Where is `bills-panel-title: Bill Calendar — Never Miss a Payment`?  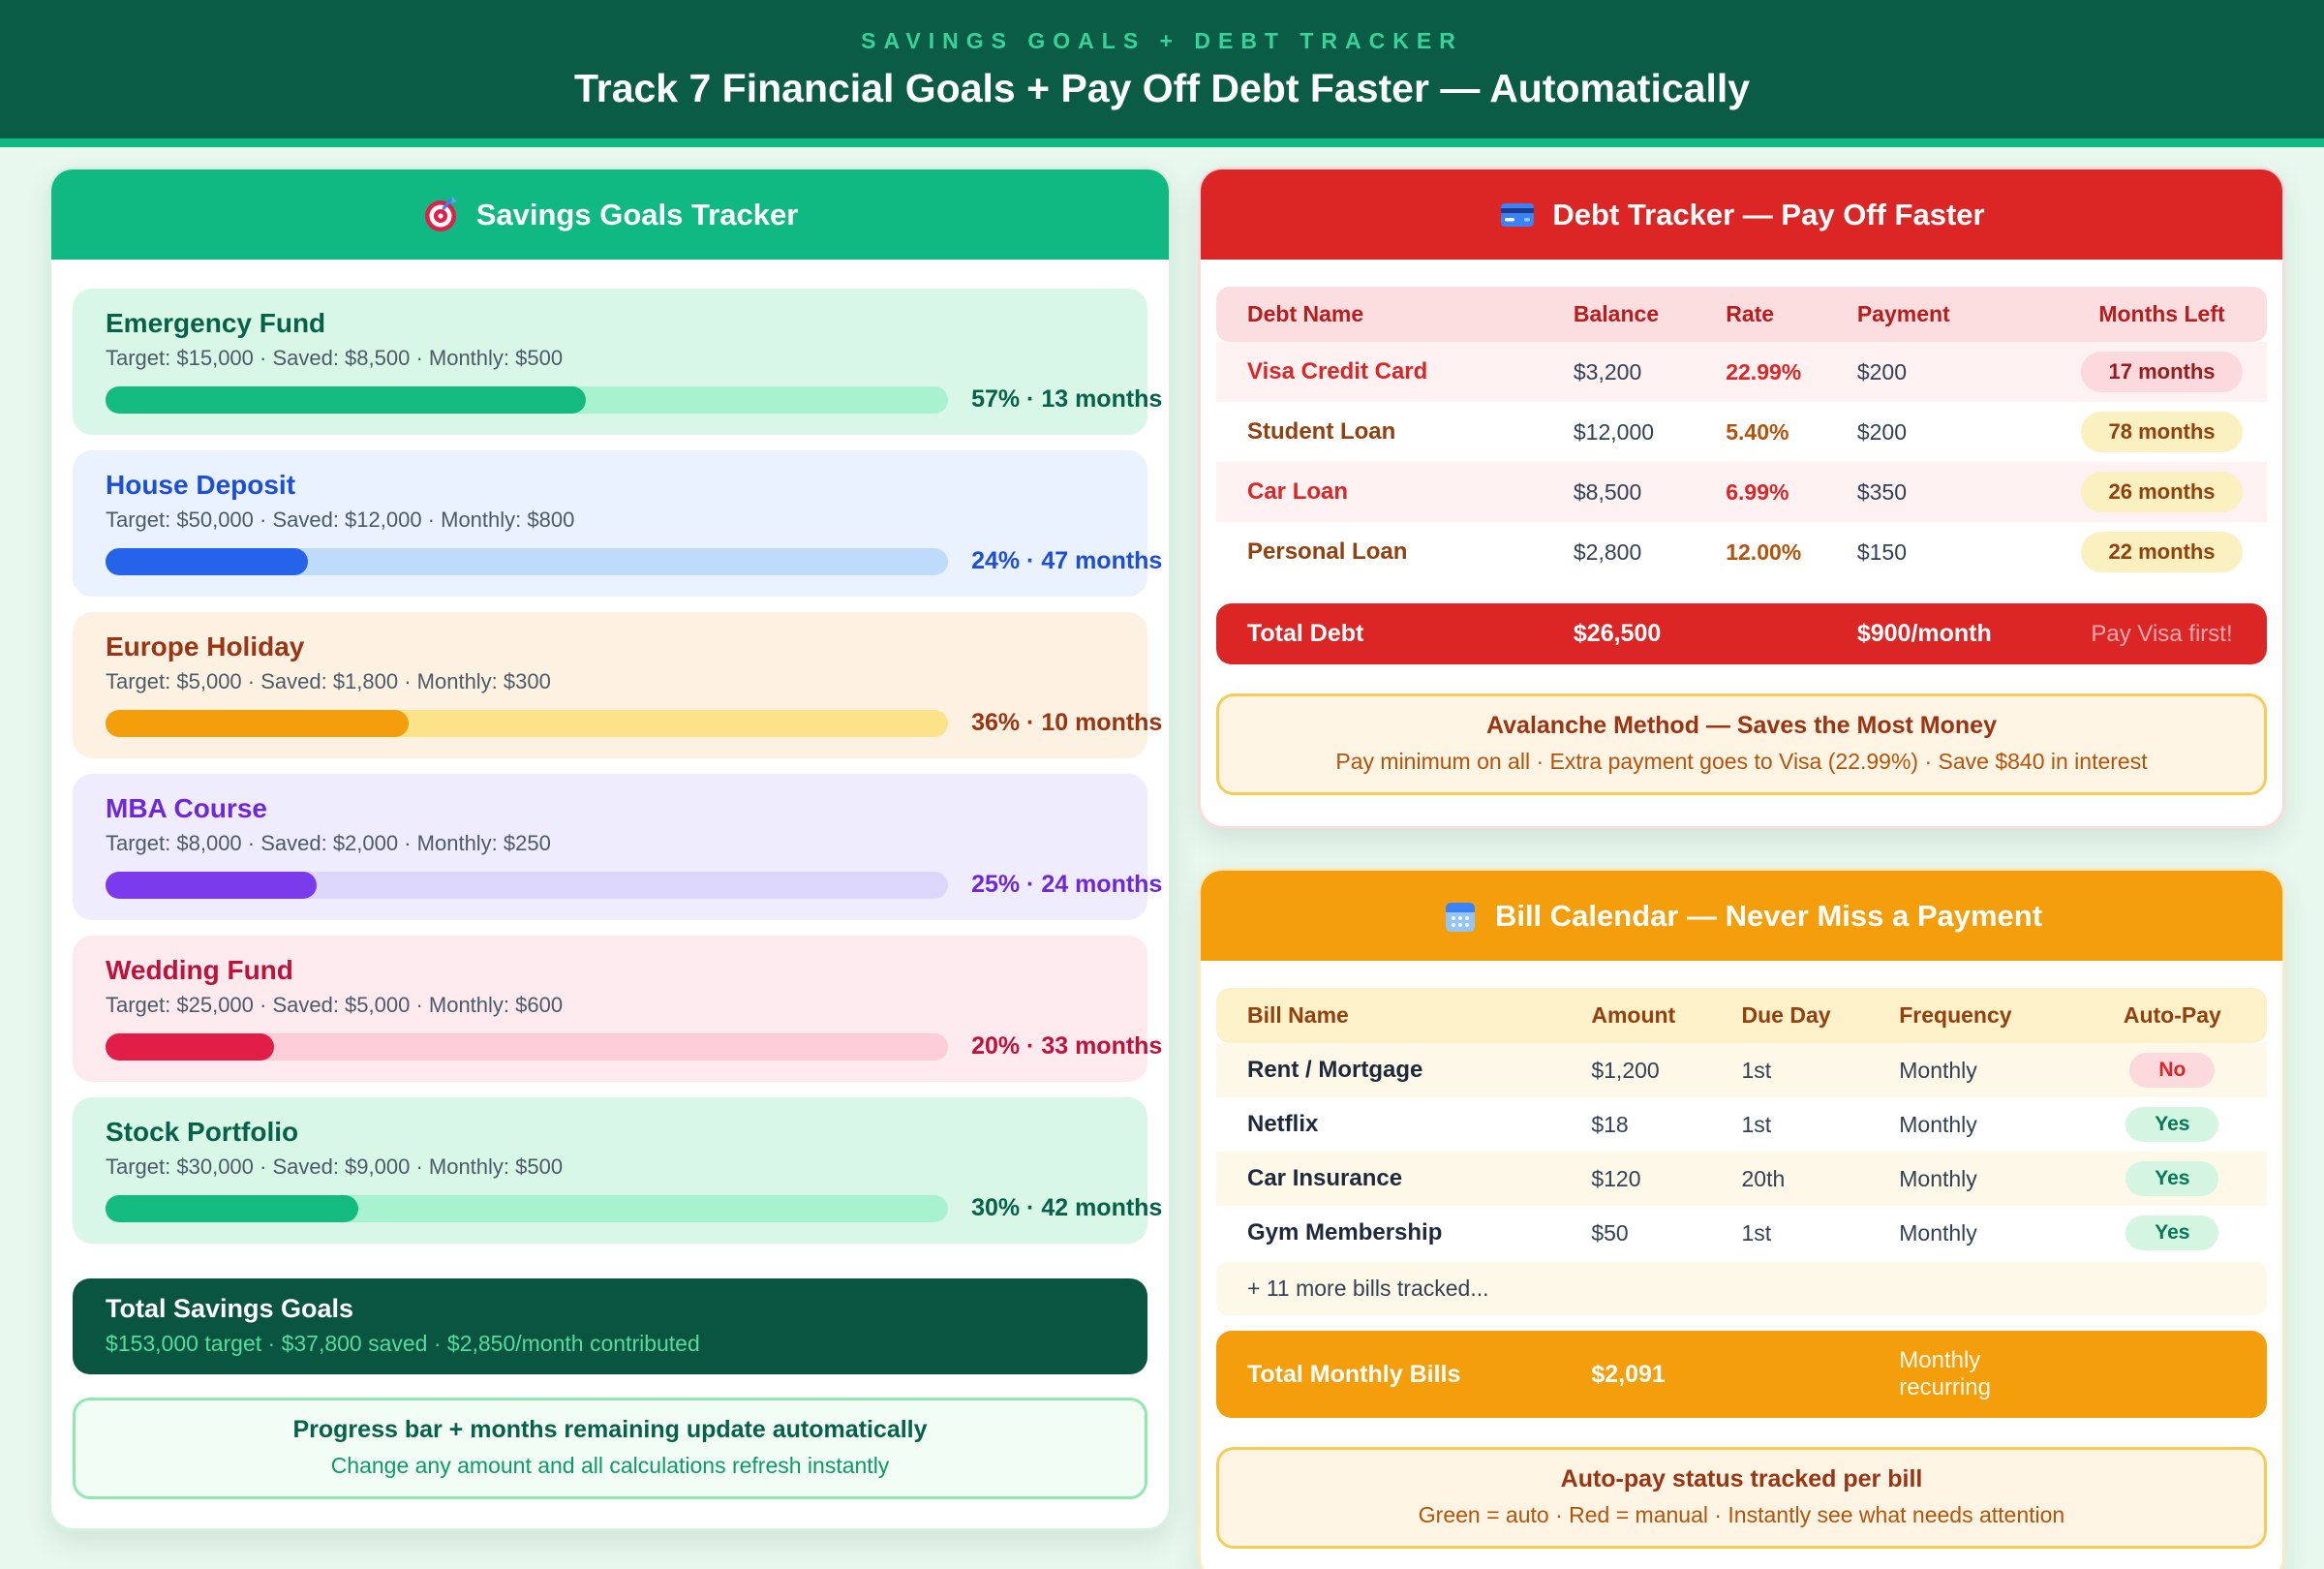
bills-panel-title: Bill Calendar — Never Miss a Payment is located at coordinates (1769, 915).